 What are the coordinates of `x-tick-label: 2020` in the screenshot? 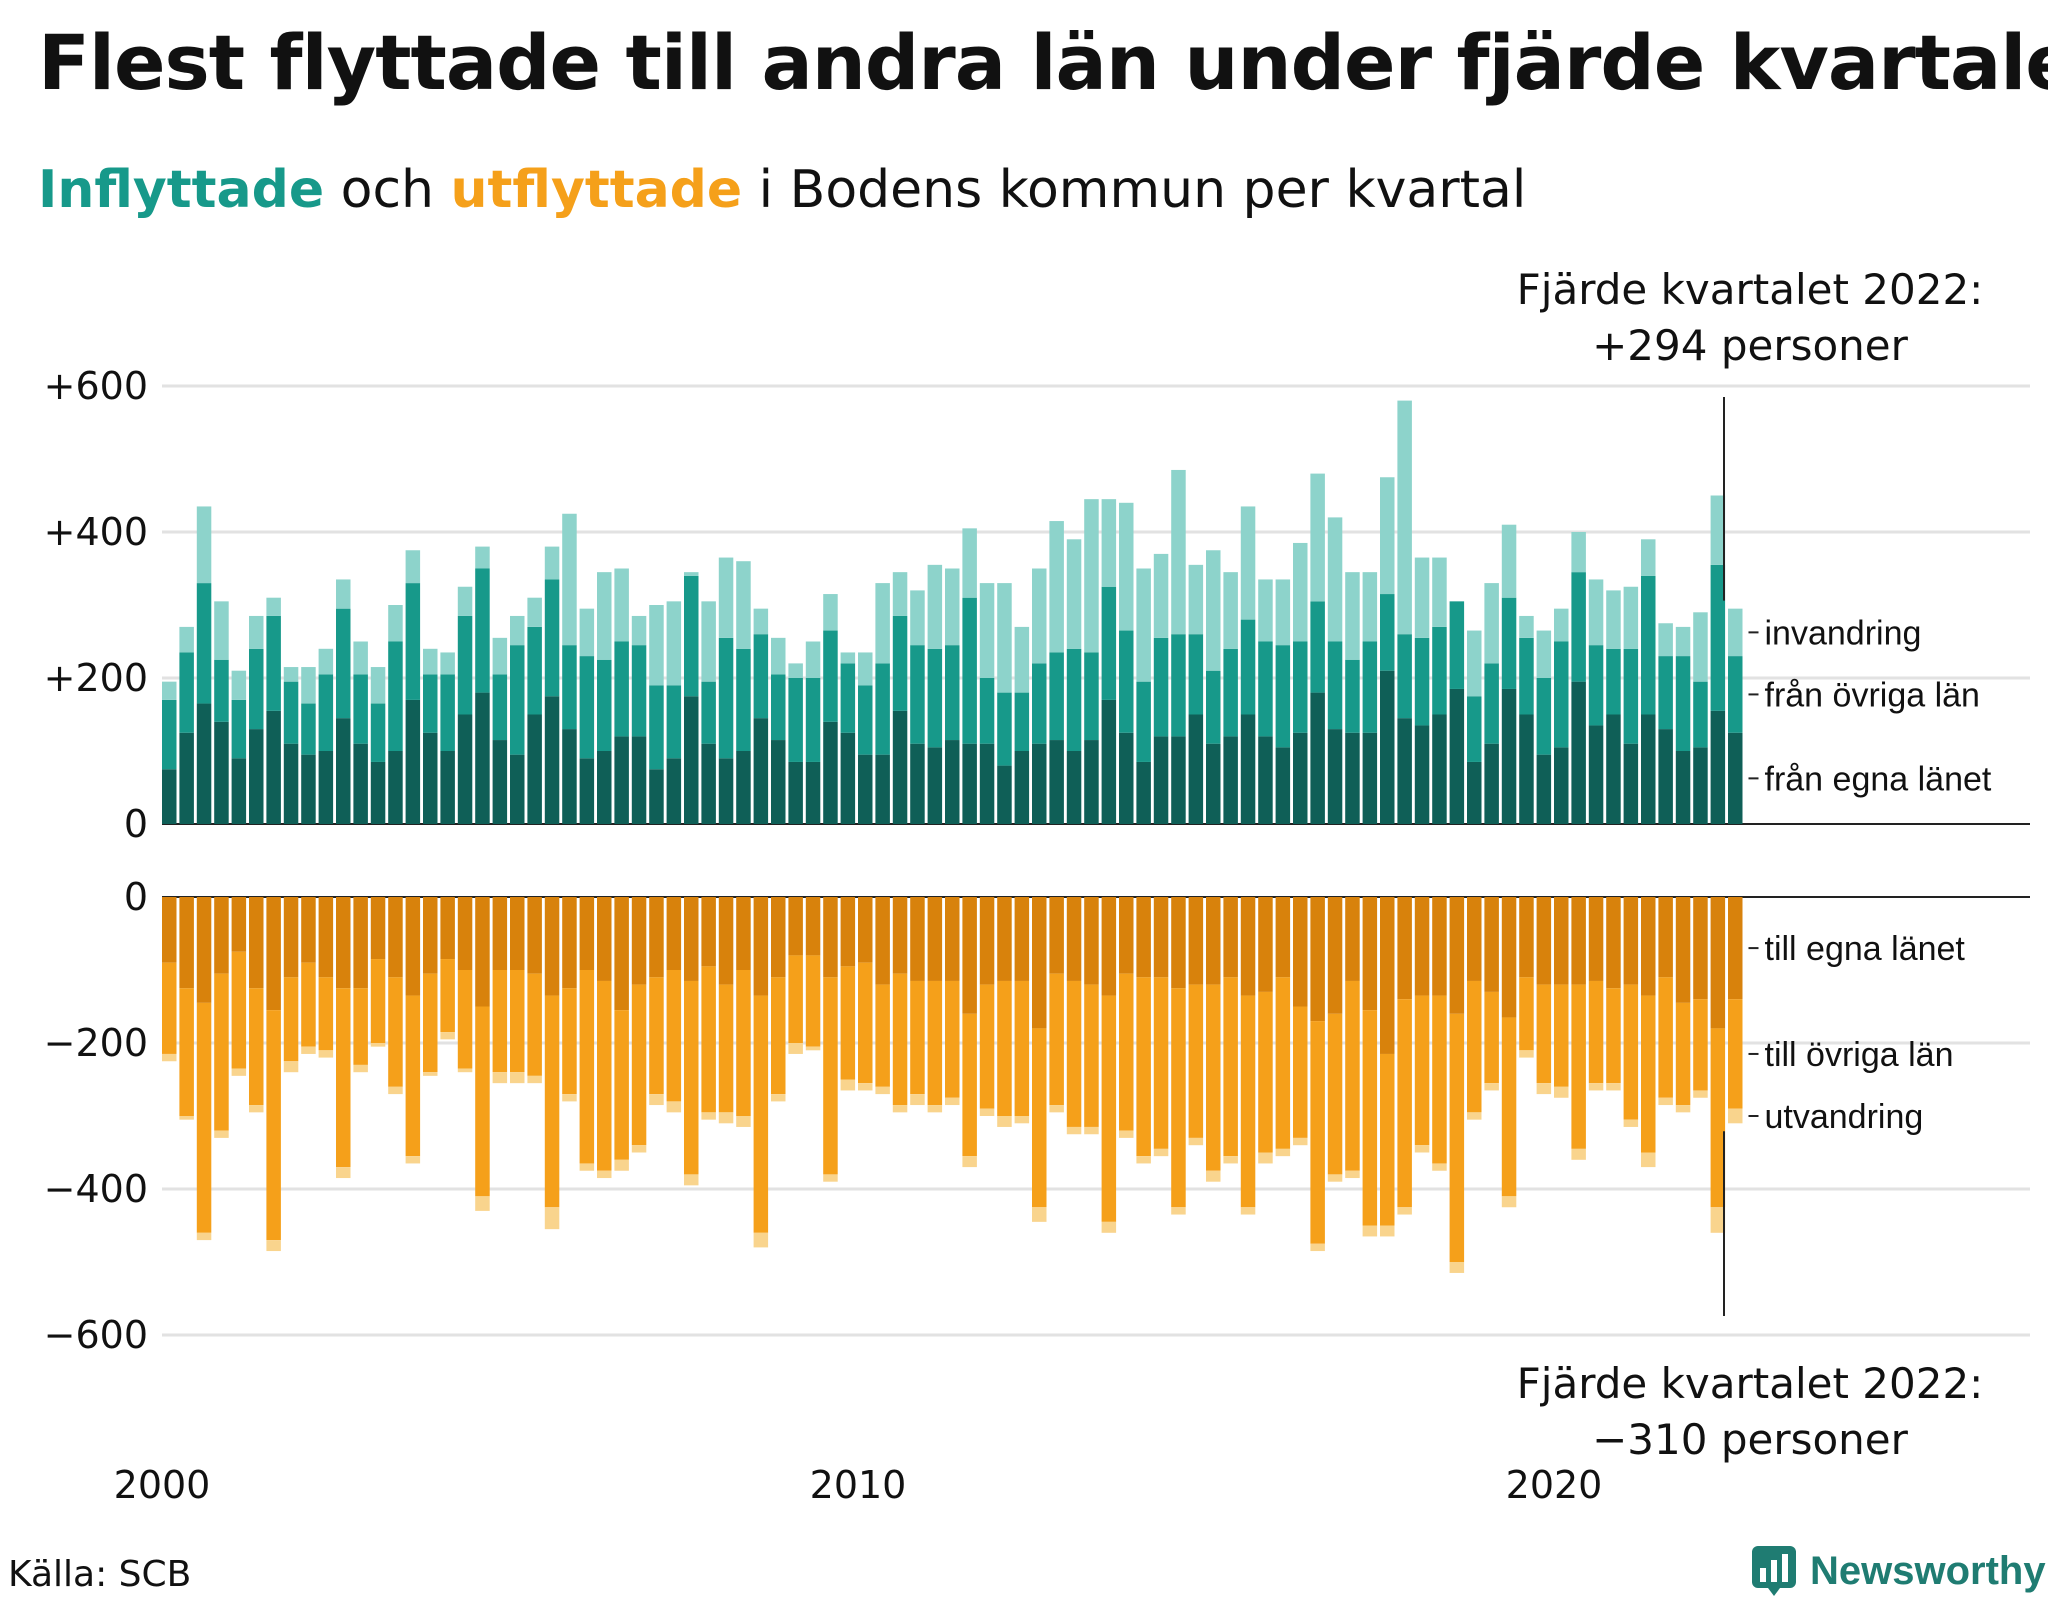 It's located at (1554, 1485).